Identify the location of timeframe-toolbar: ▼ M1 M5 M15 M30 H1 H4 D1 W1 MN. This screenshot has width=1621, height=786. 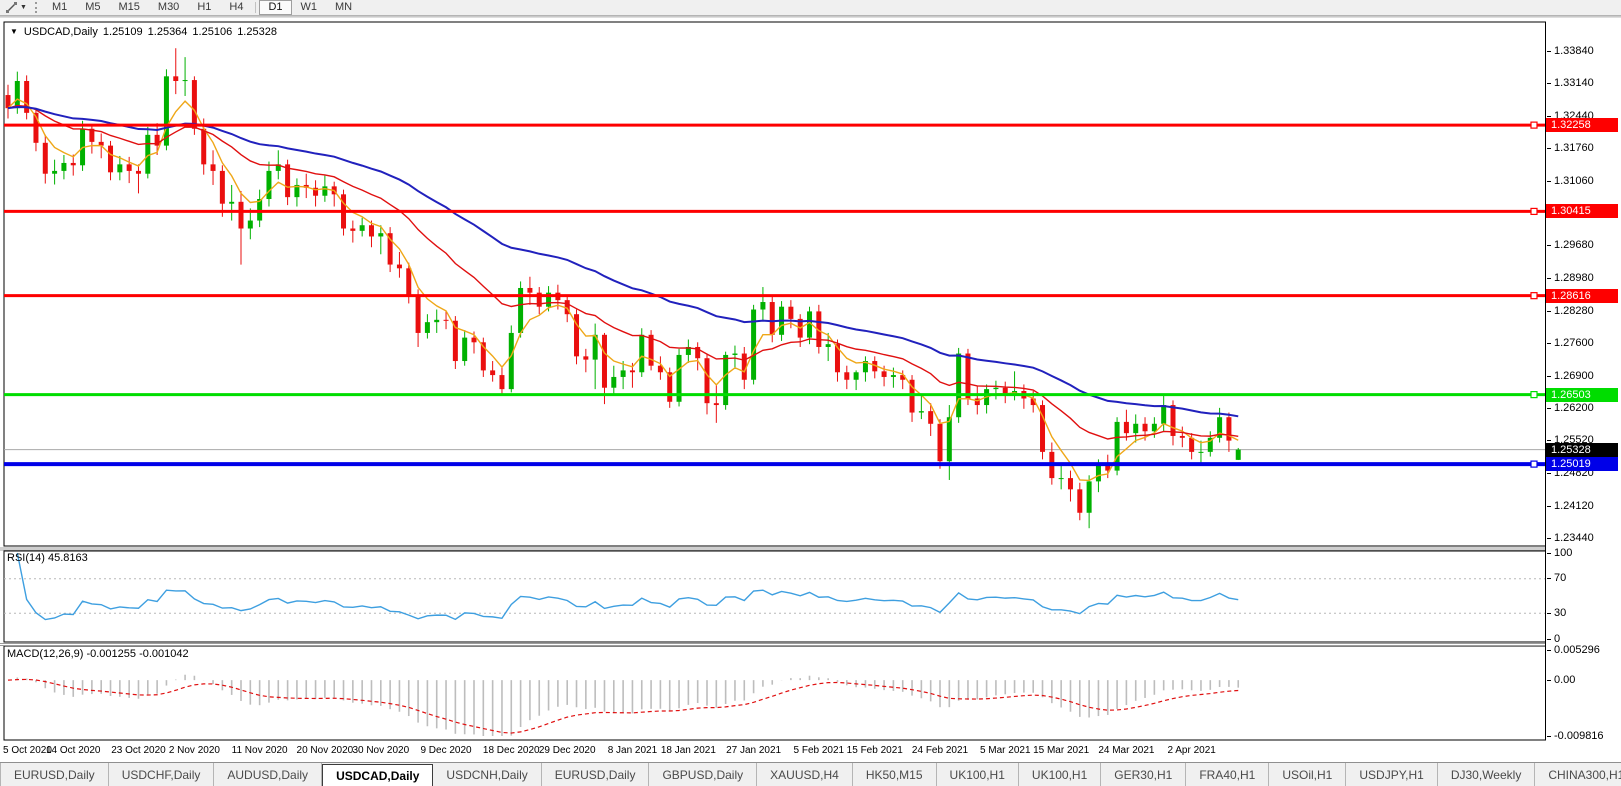
(810, 7).